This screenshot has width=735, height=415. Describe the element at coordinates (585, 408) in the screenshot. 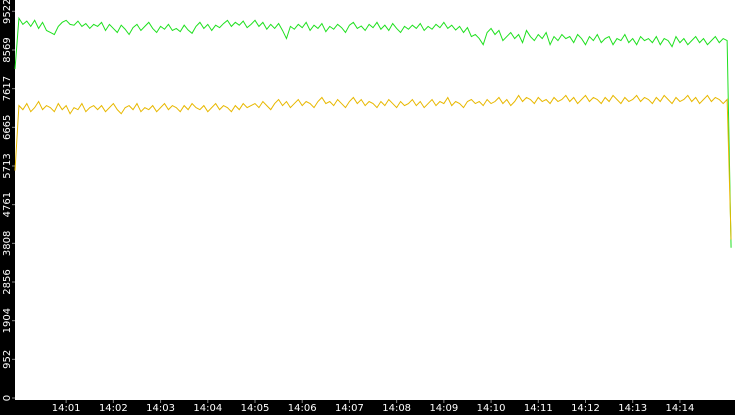

I see `x-tick-label: 14:12` at that location.